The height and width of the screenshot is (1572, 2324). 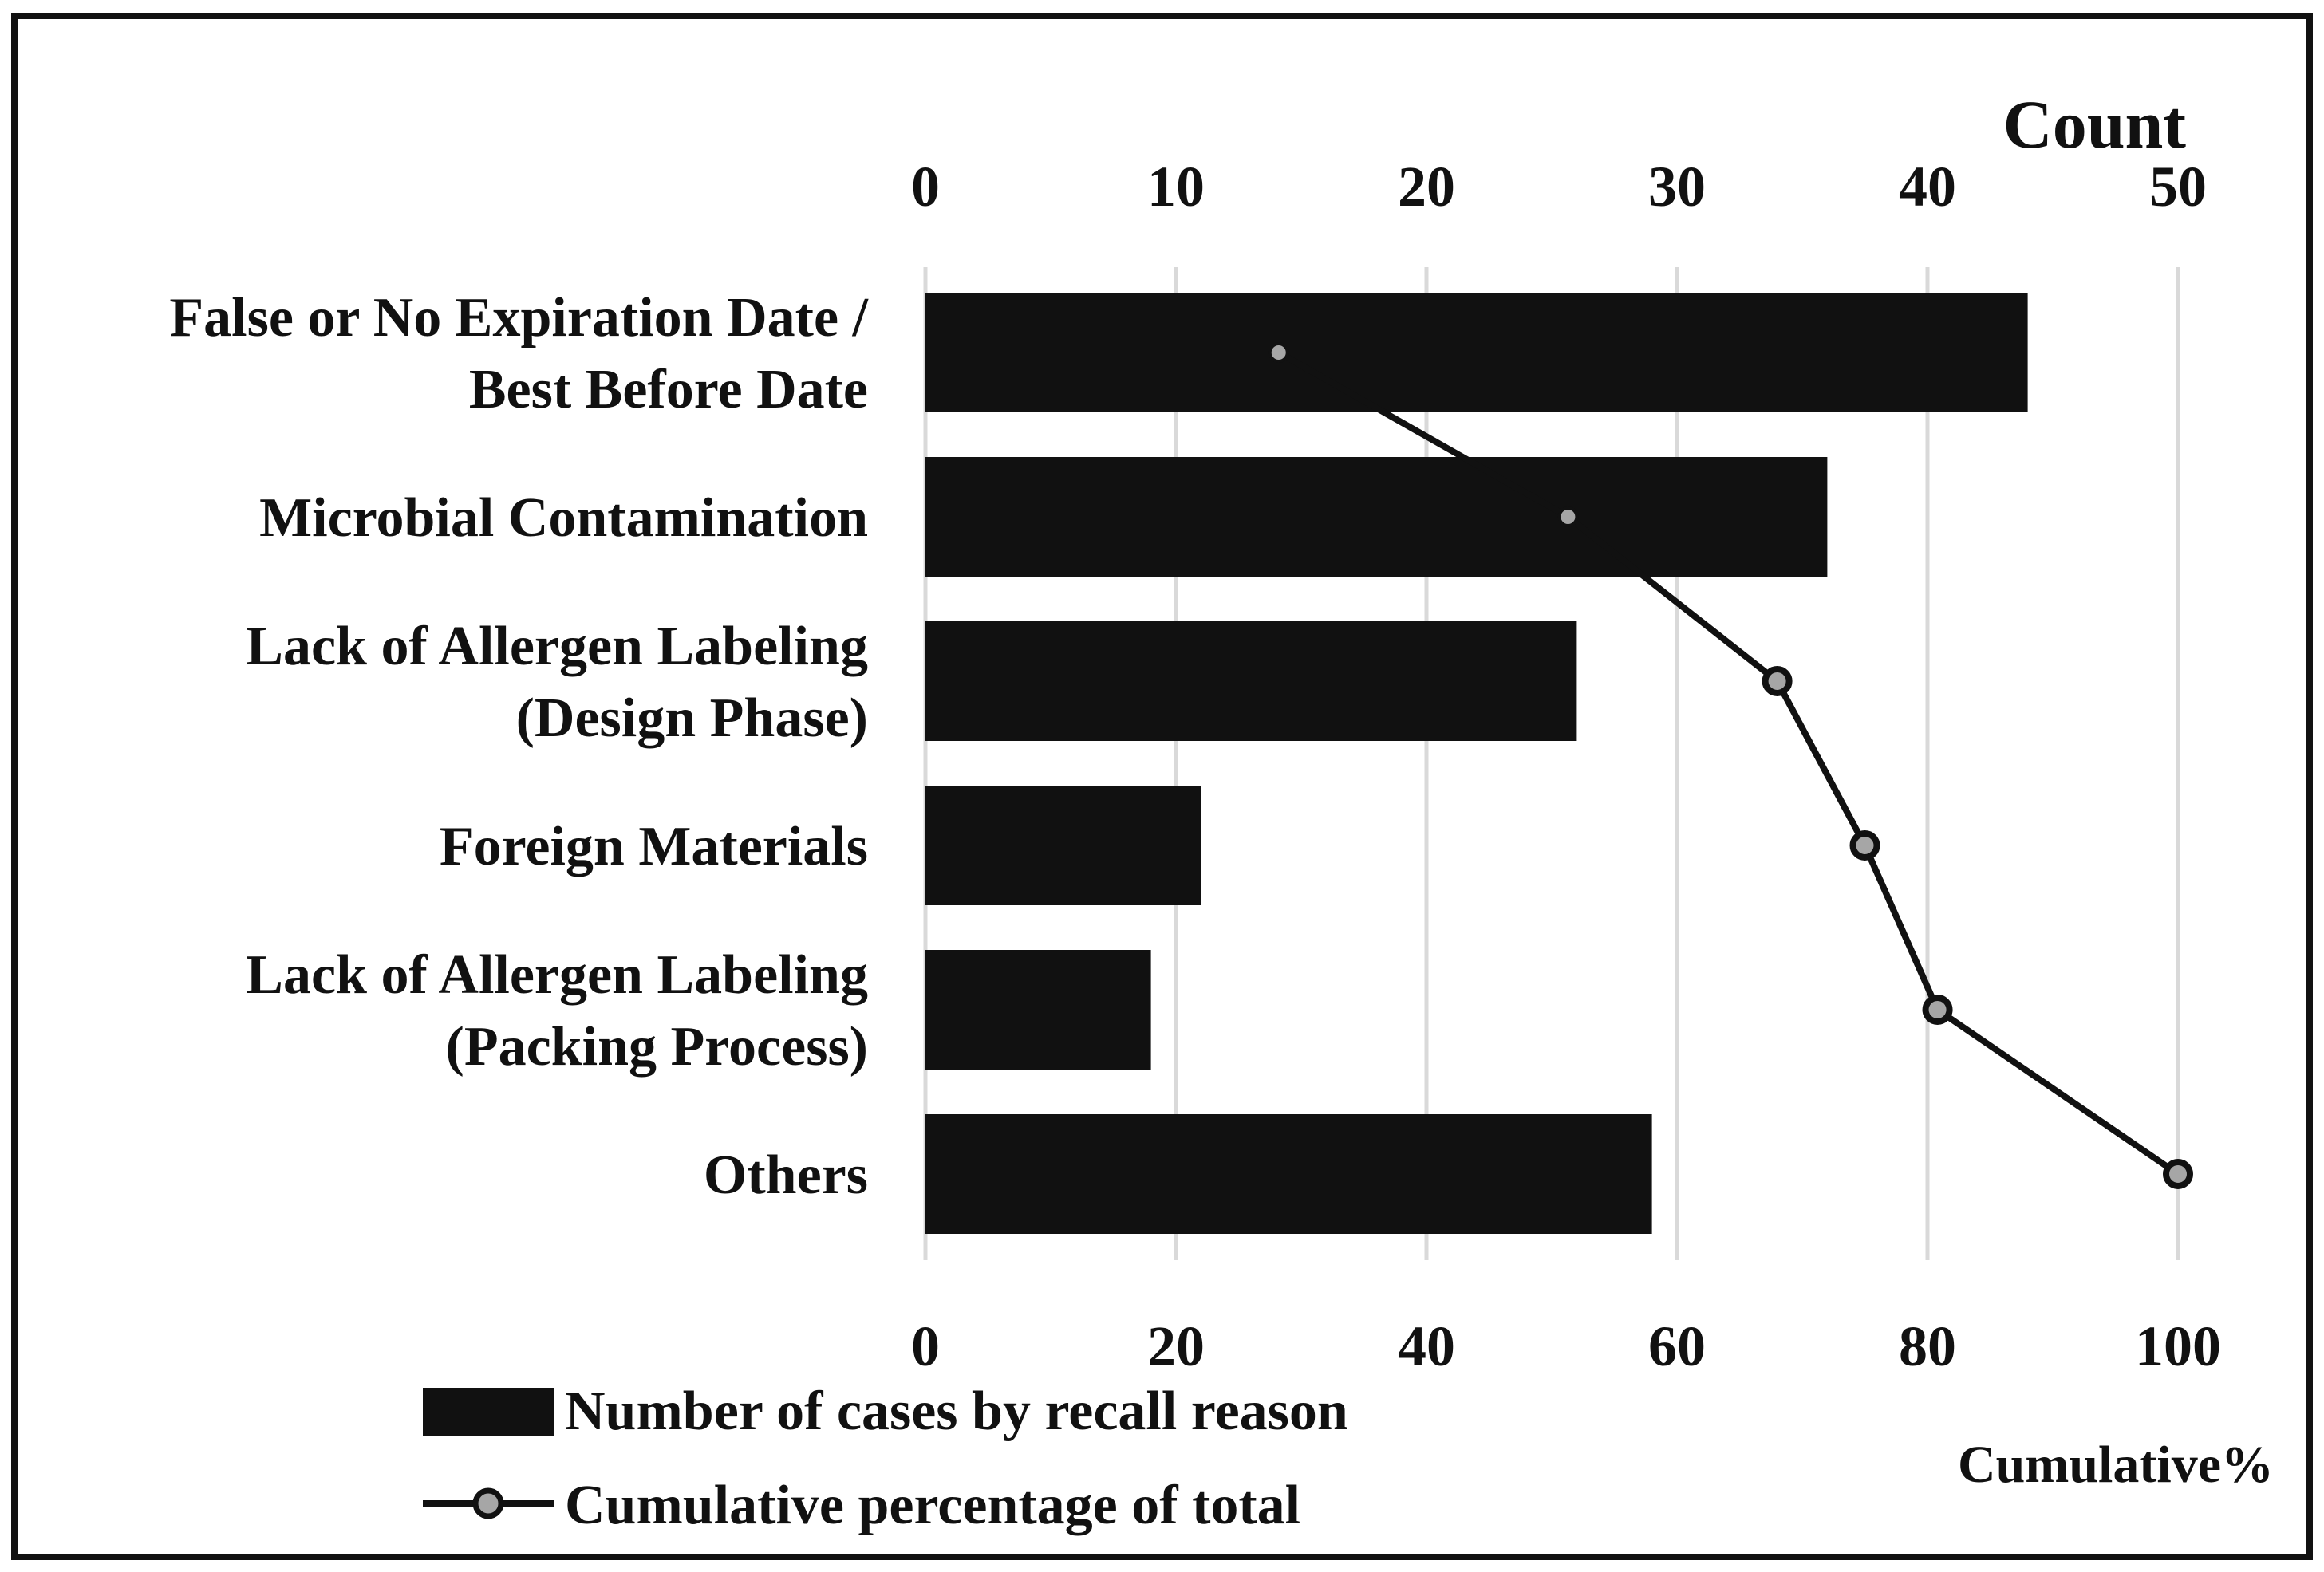 What do you see at coordinates (925, 1346) in the screenshot?
I see `cumulative-tick-label: 0` at bounding box center [925, 1346].